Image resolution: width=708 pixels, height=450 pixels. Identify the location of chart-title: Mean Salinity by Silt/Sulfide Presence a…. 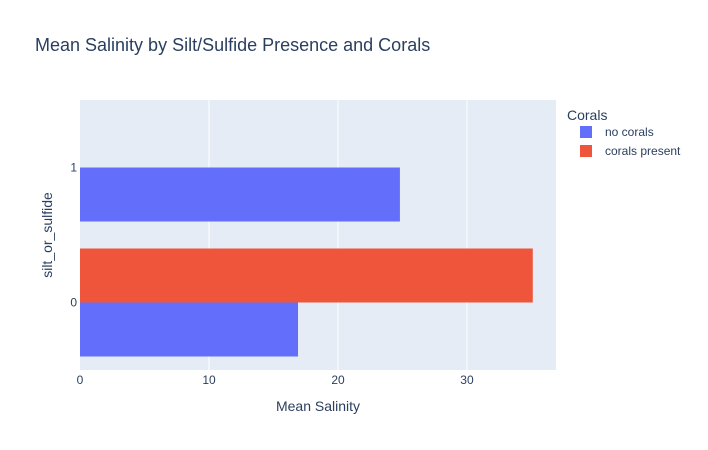
(232, 45).